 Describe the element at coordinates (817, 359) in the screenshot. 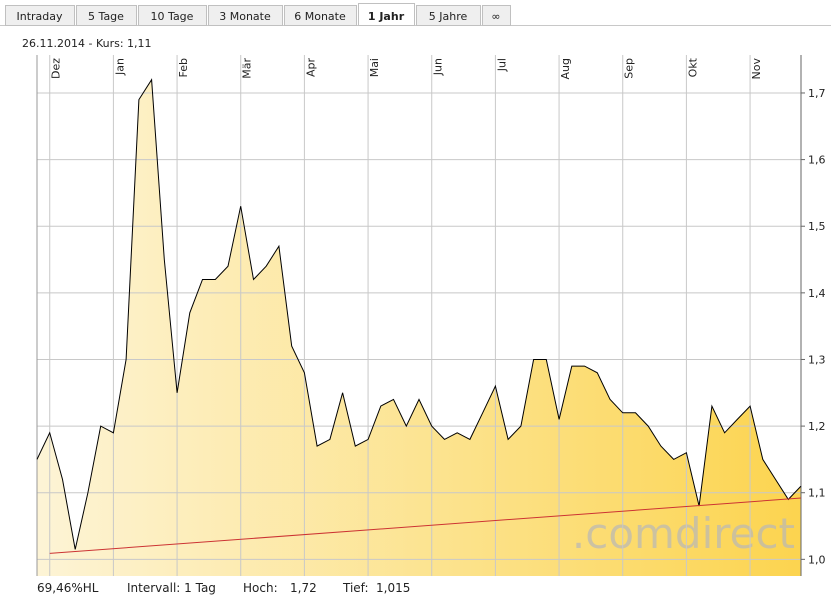

I see `y-tick-label: 1,3` at that location.